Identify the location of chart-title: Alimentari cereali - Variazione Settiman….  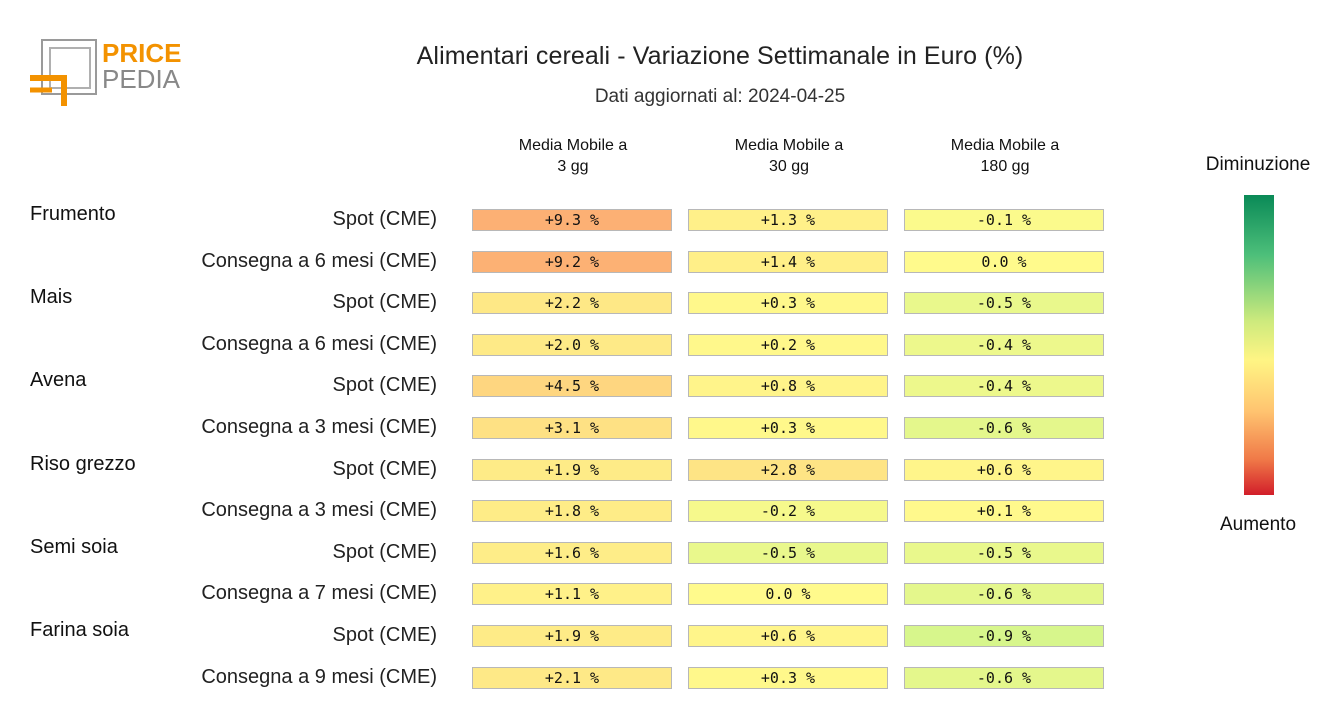
(720, 56).